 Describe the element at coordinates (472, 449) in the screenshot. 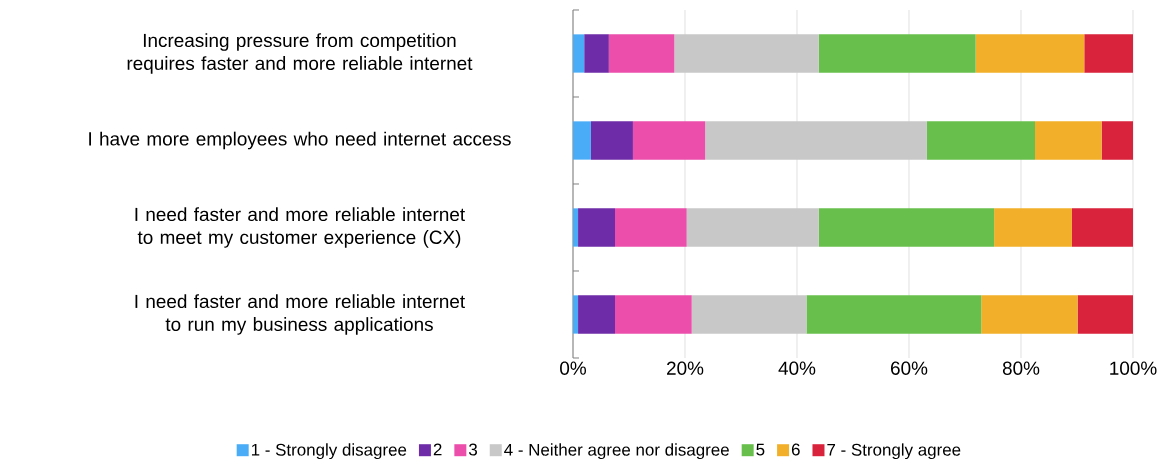

I see `legend-label: 3` at that location.